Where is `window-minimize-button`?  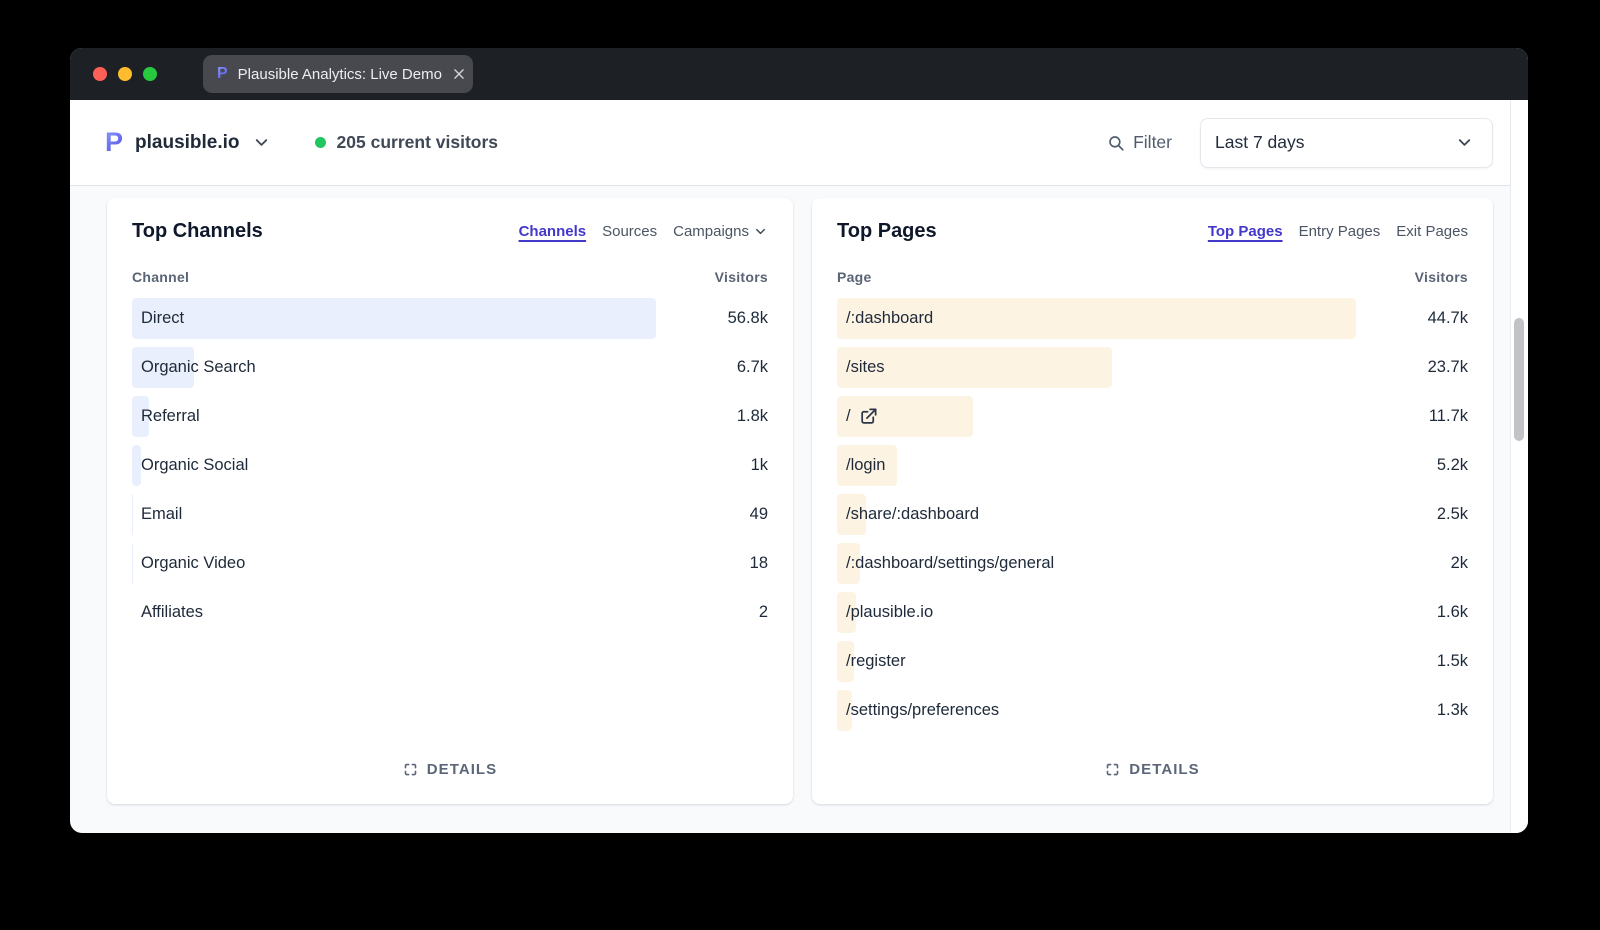 window-minimize-button is located at coordinates (125, 74).